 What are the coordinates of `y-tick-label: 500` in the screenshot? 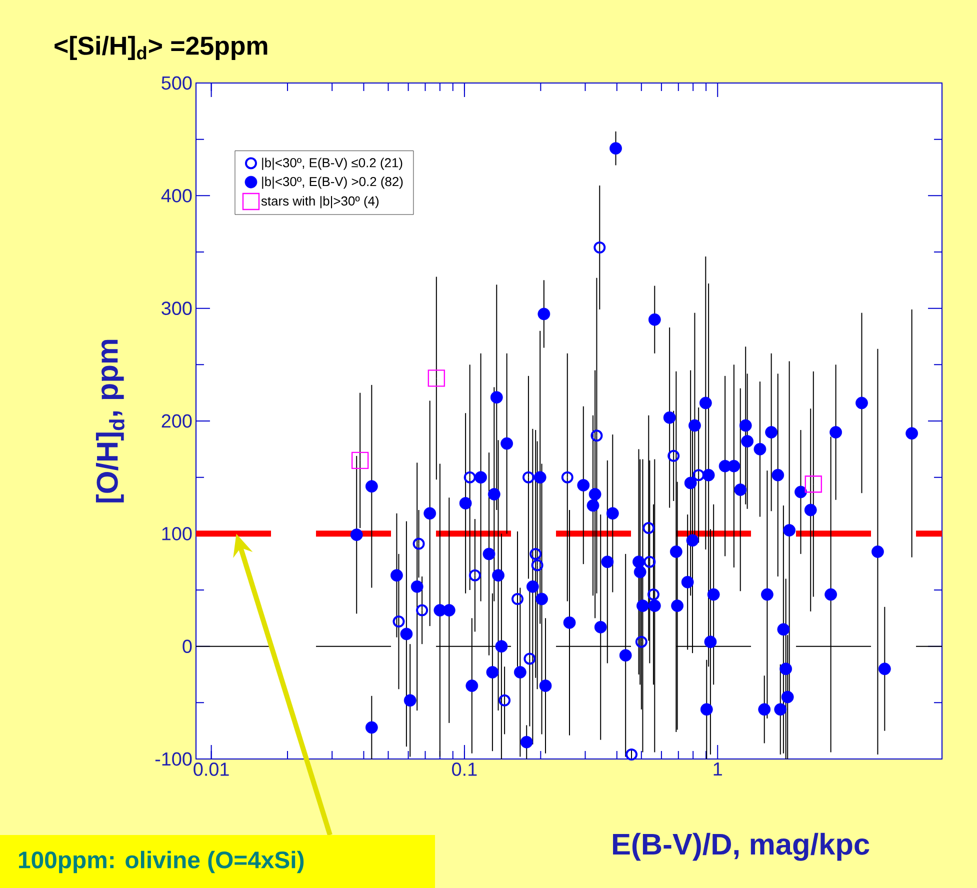 It's located at (177, 83).